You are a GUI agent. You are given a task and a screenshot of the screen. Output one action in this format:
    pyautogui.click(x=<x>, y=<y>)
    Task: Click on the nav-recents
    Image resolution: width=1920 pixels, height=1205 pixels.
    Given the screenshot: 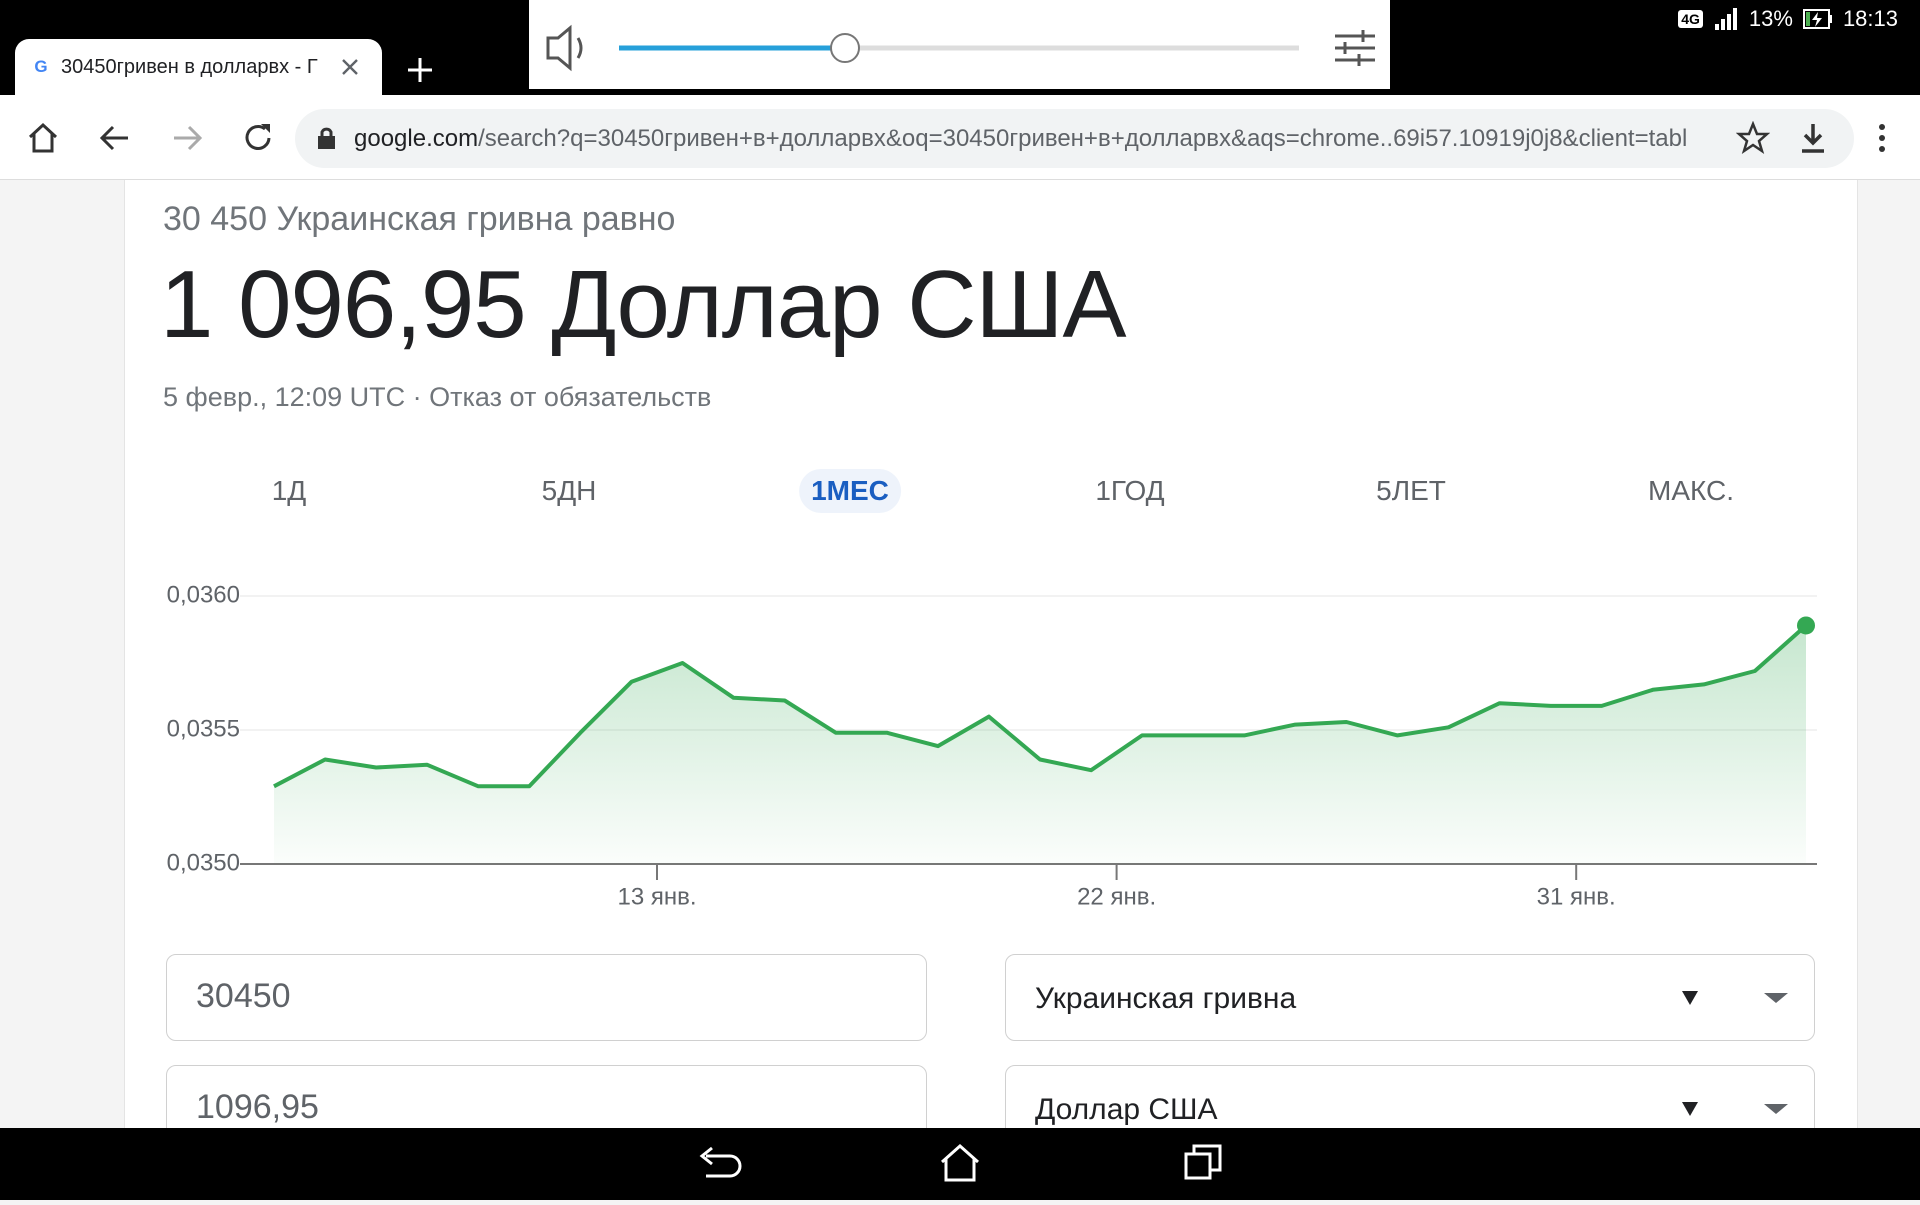 What is the action you would take?
    pyautogui.click(x=1203, y=1162)
    